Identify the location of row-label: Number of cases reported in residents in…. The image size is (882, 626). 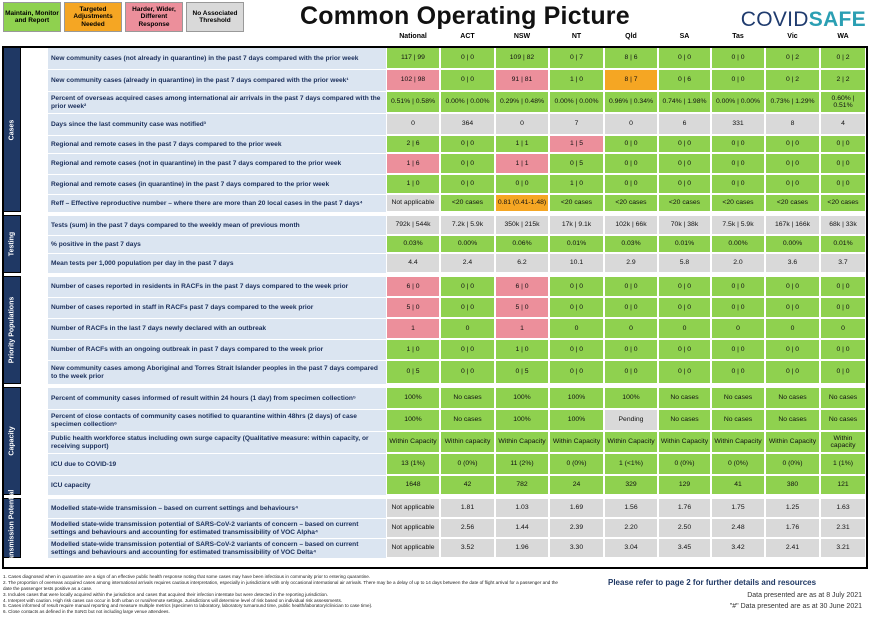
(217, 286).